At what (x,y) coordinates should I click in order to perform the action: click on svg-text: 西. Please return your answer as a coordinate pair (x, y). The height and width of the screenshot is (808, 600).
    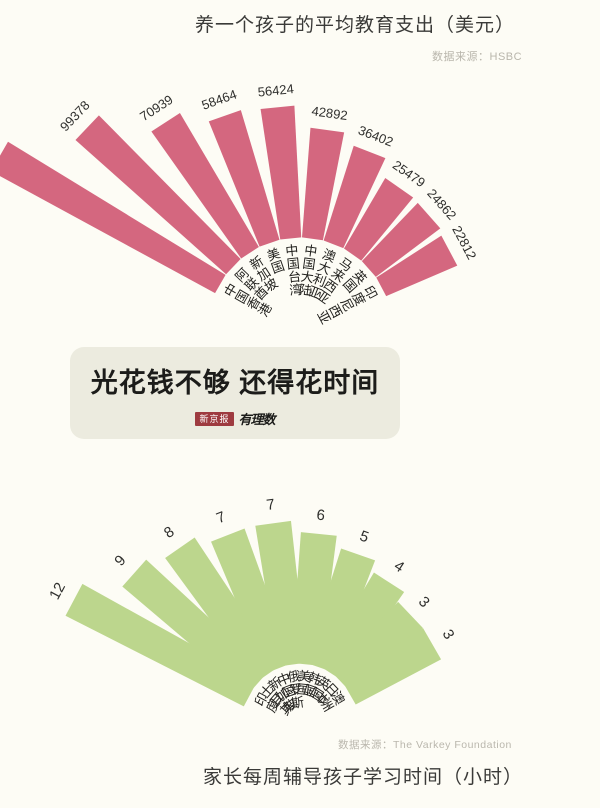
    Looking at the image, I should click on (335, 311).